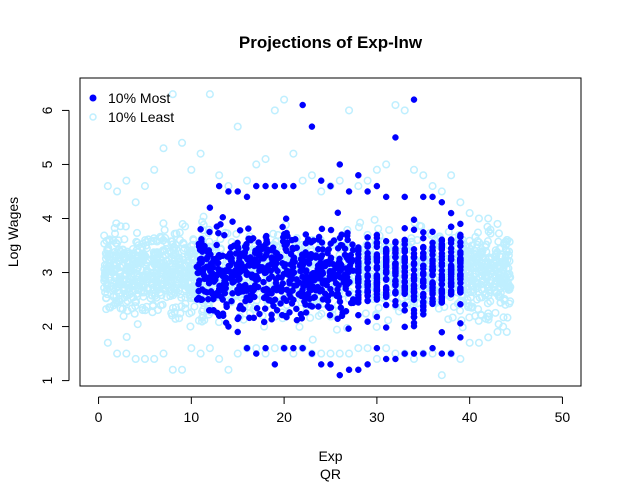  What do you see at coordinates (54, 245) in the screenshot?
I see `y-axis: 1 2 3 4 5 6` at bounding box center [54, 245].